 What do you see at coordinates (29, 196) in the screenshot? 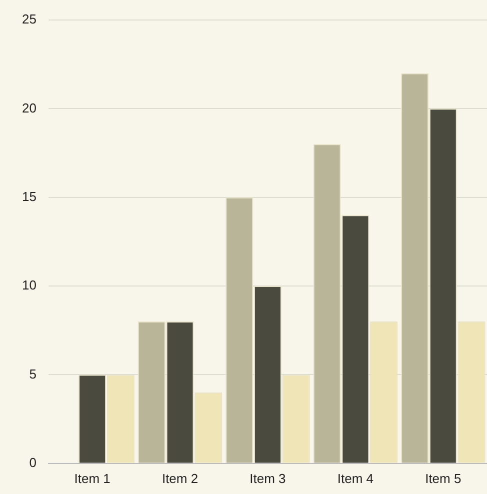
I see `y-tick-label: 15` at bounding box center [29, 196].